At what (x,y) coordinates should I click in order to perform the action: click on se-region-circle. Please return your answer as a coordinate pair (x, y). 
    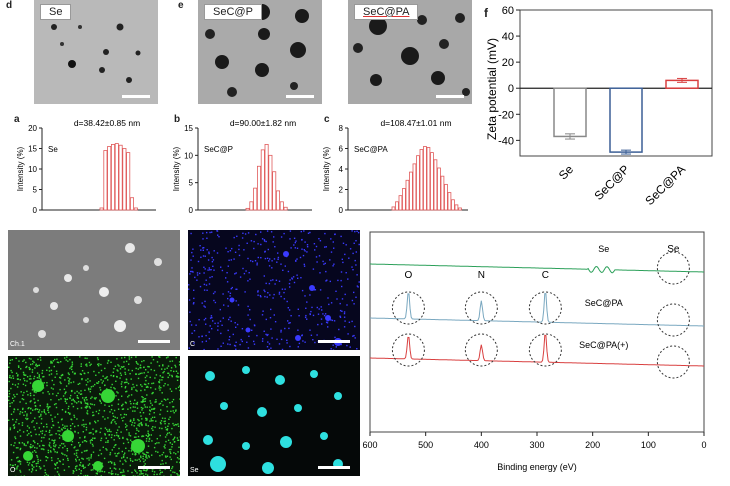
    Looking at the image, I should click on (673, 268).